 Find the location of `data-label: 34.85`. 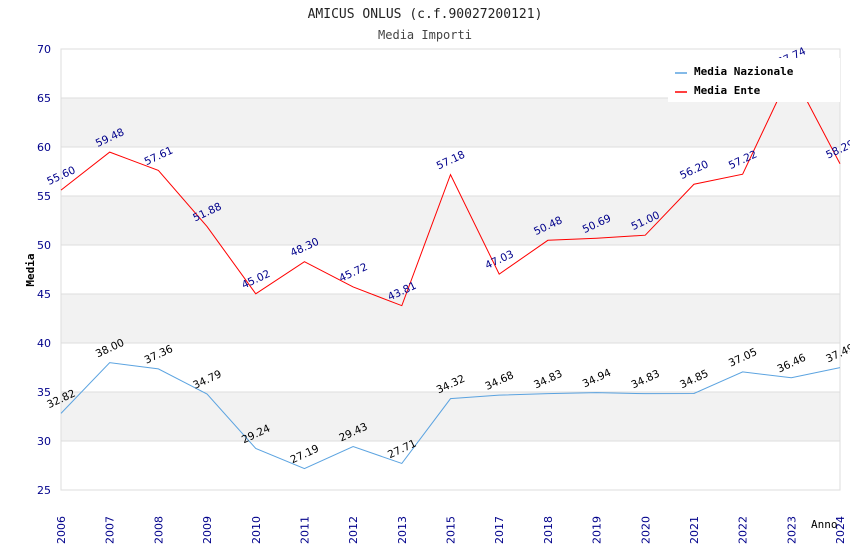

data-label: 34.85 is located at coordinates (694, 380).